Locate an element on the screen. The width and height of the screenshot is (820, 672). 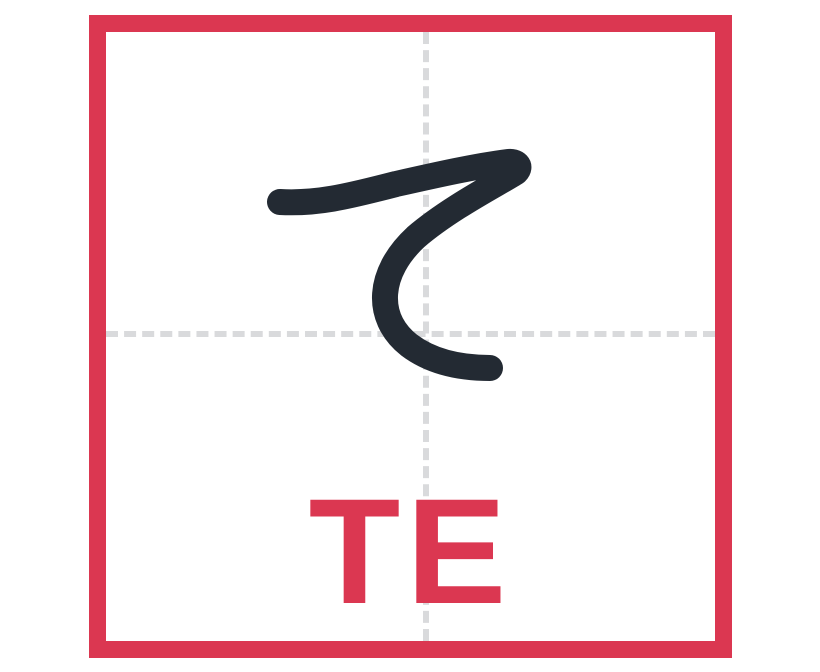
kana-stroke is located at coordinates (399, 264).